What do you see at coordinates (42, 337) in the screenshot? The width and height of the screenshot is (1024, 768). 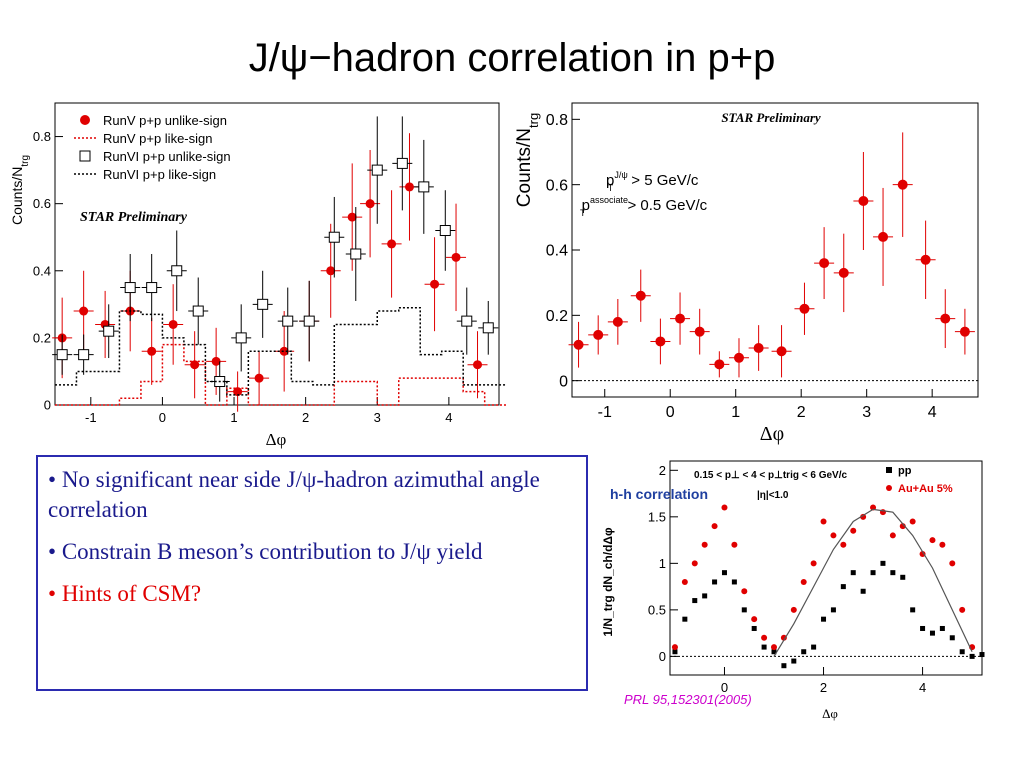 I see `c1-ytick-label: 0.2` at bounding box center [42, 337].